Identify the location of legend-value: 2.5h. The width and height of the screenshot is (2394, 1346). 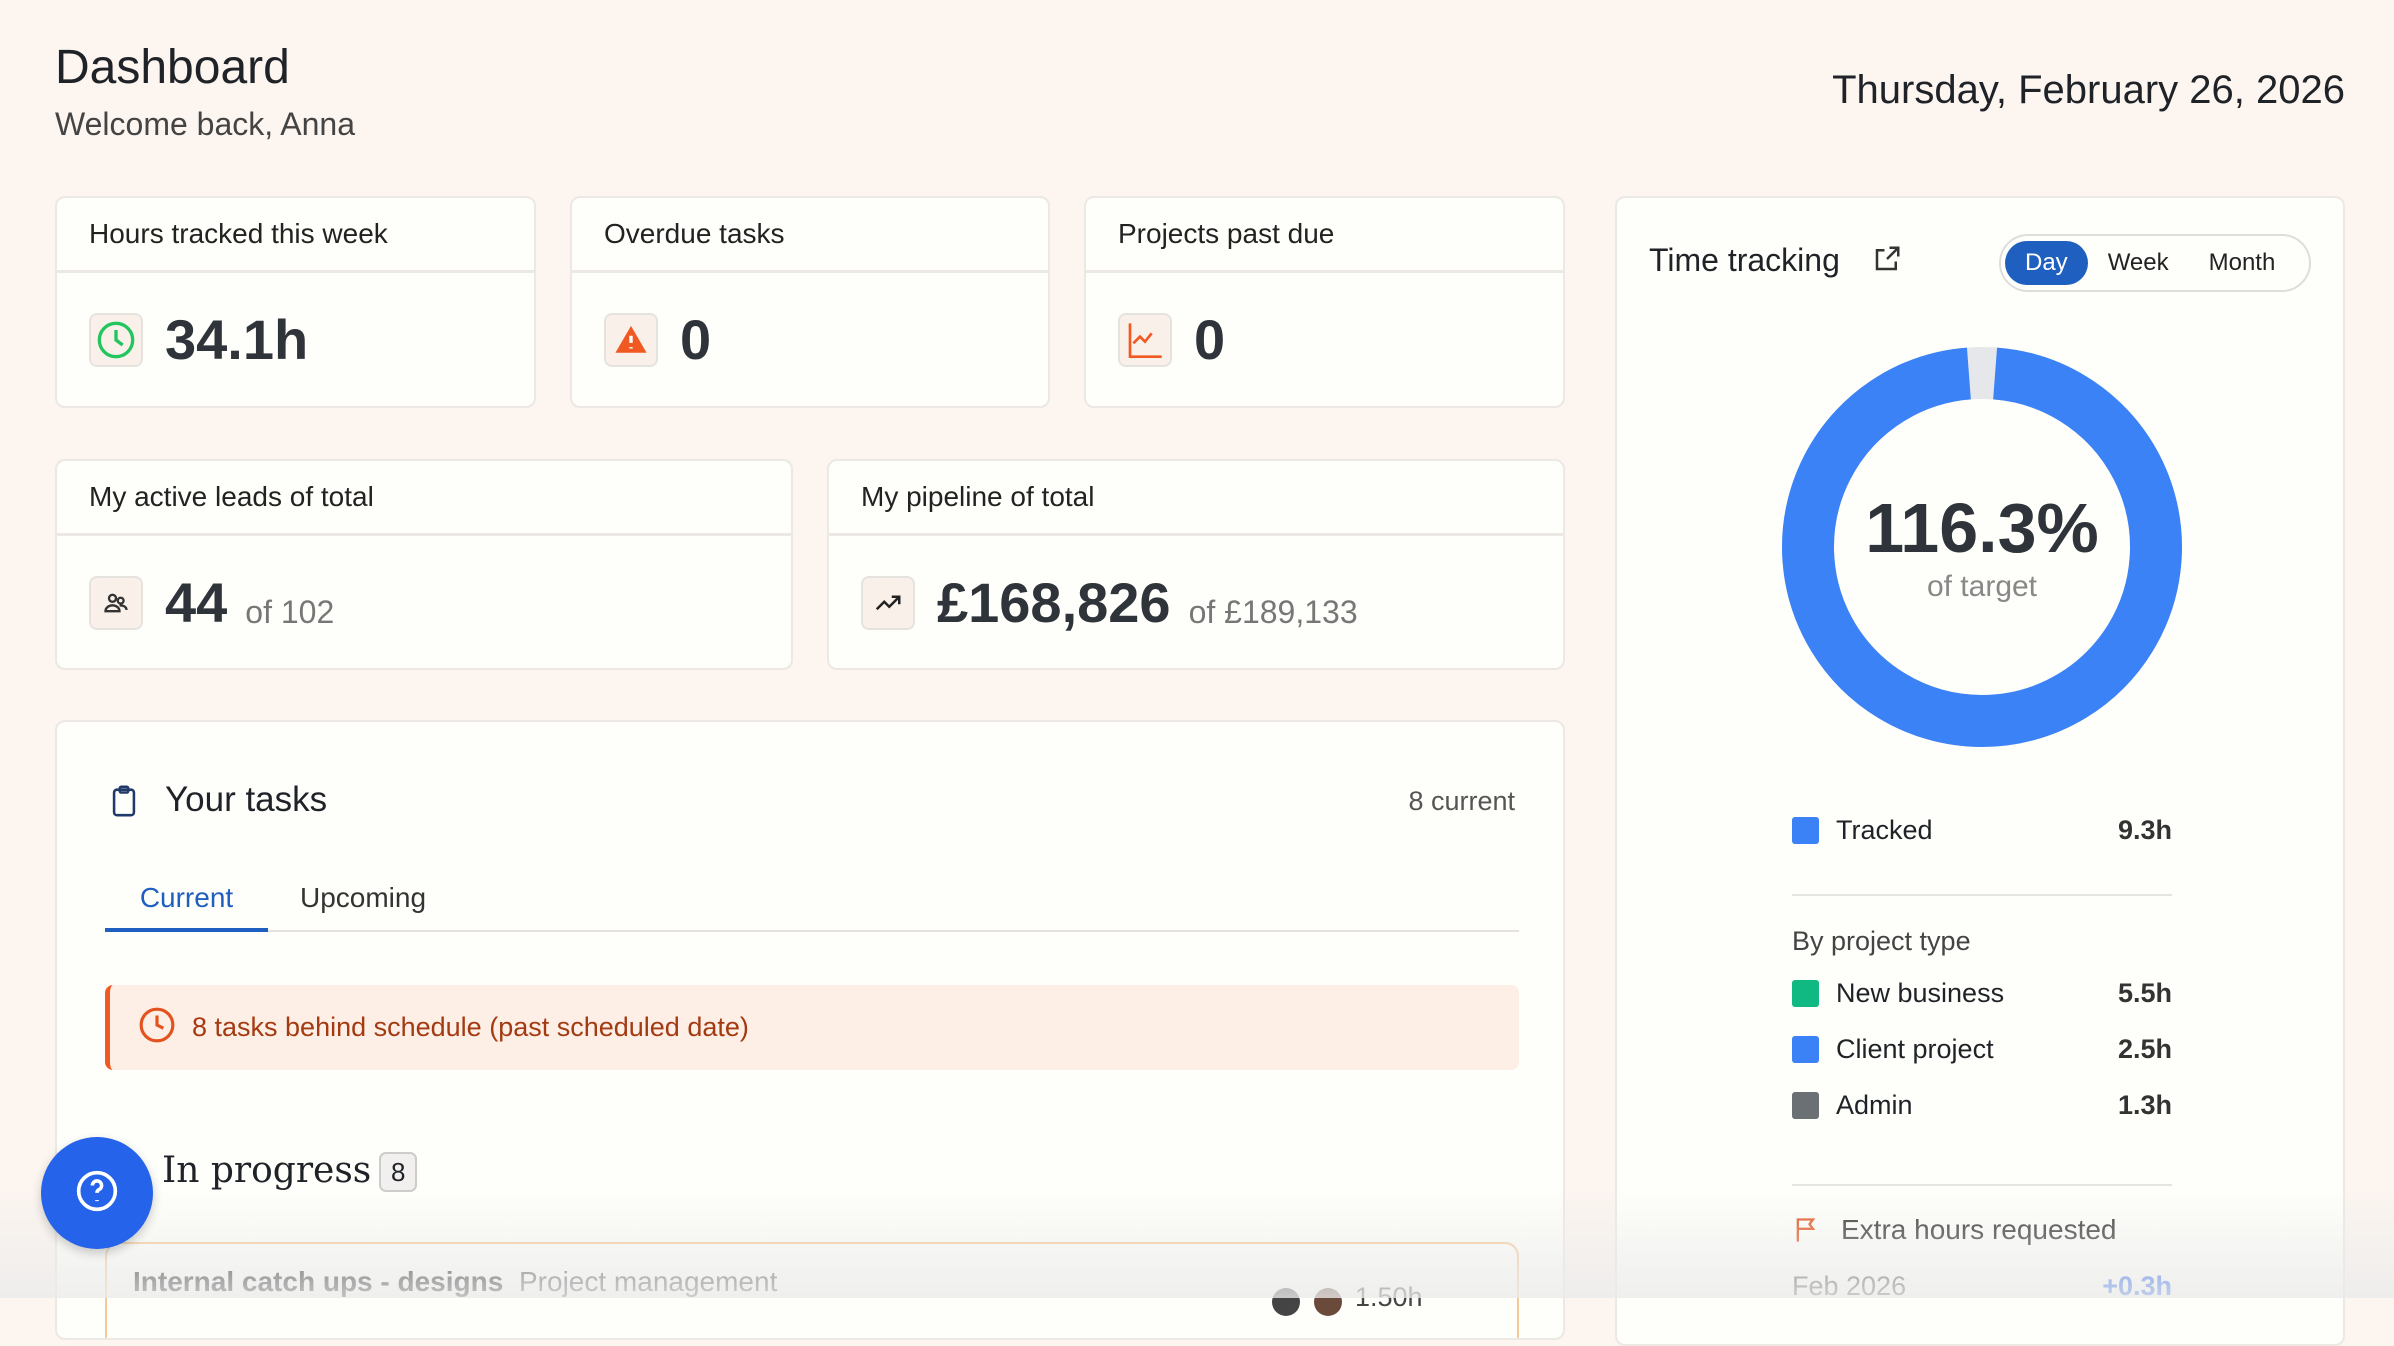
(2144, 1049).